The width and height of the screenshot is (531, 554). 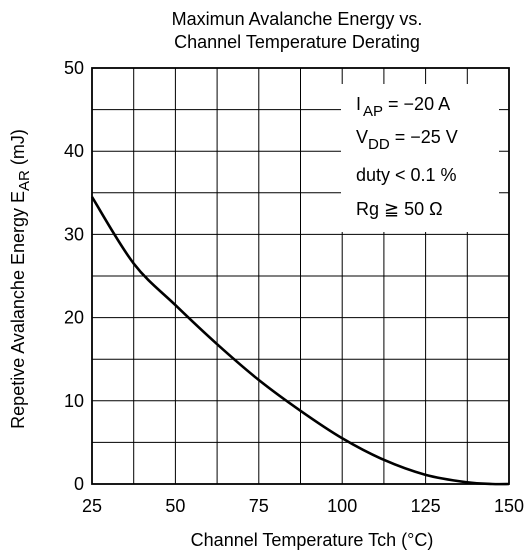 What do you see at coordinates (79, 484) in the screenshot?
I see `y-tick-label: 0` at bounding box center [79, 484].